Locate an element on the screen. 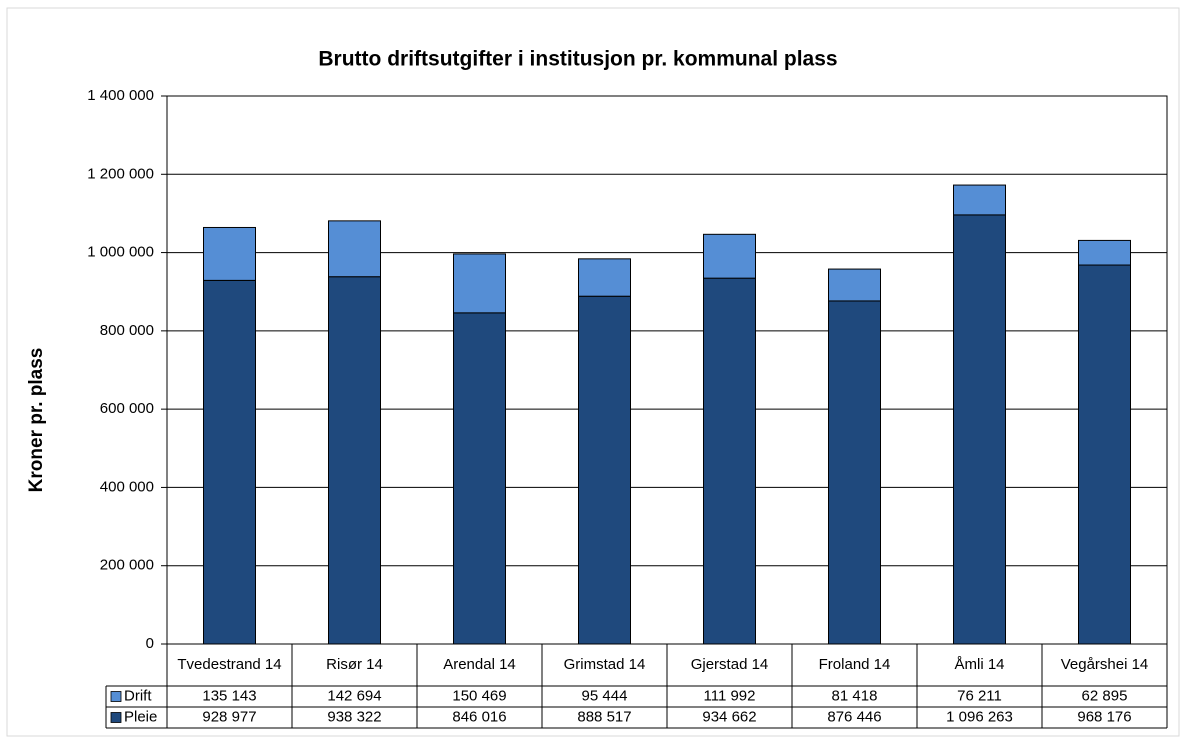 The image size is (1186, 738). table-value: 95 444 is located at coordinates (605, 695).